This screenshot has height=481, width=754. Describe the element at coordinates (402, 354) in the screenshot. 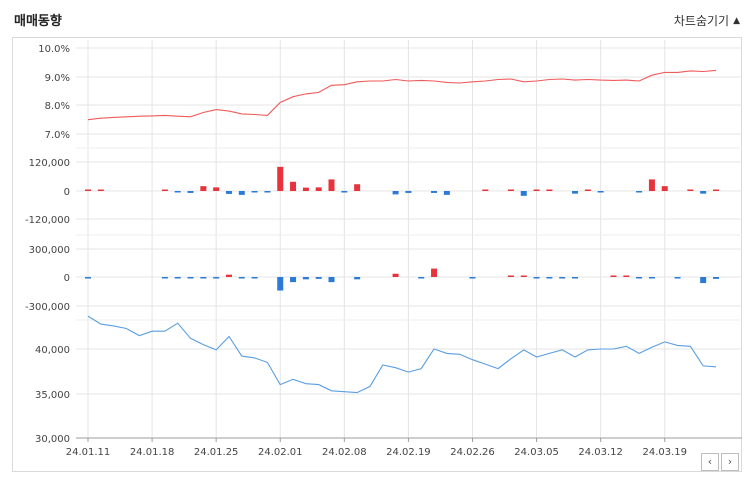

I see `price-line` at that location.